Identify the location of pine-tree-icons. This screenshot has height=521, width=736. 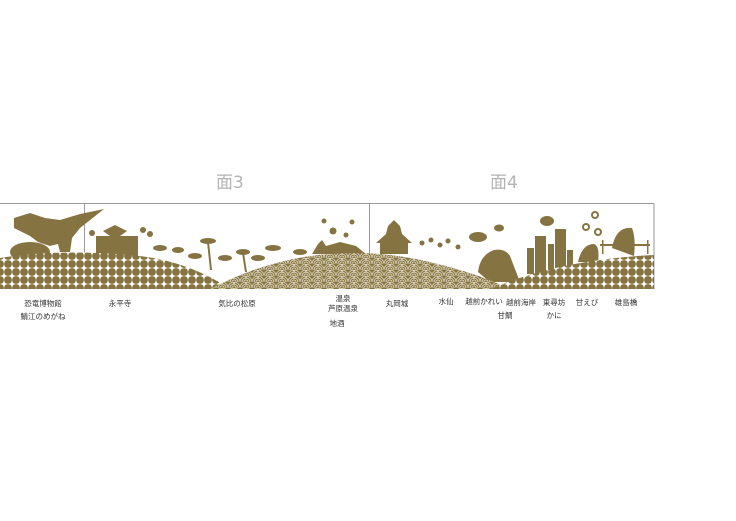
(230, 255).